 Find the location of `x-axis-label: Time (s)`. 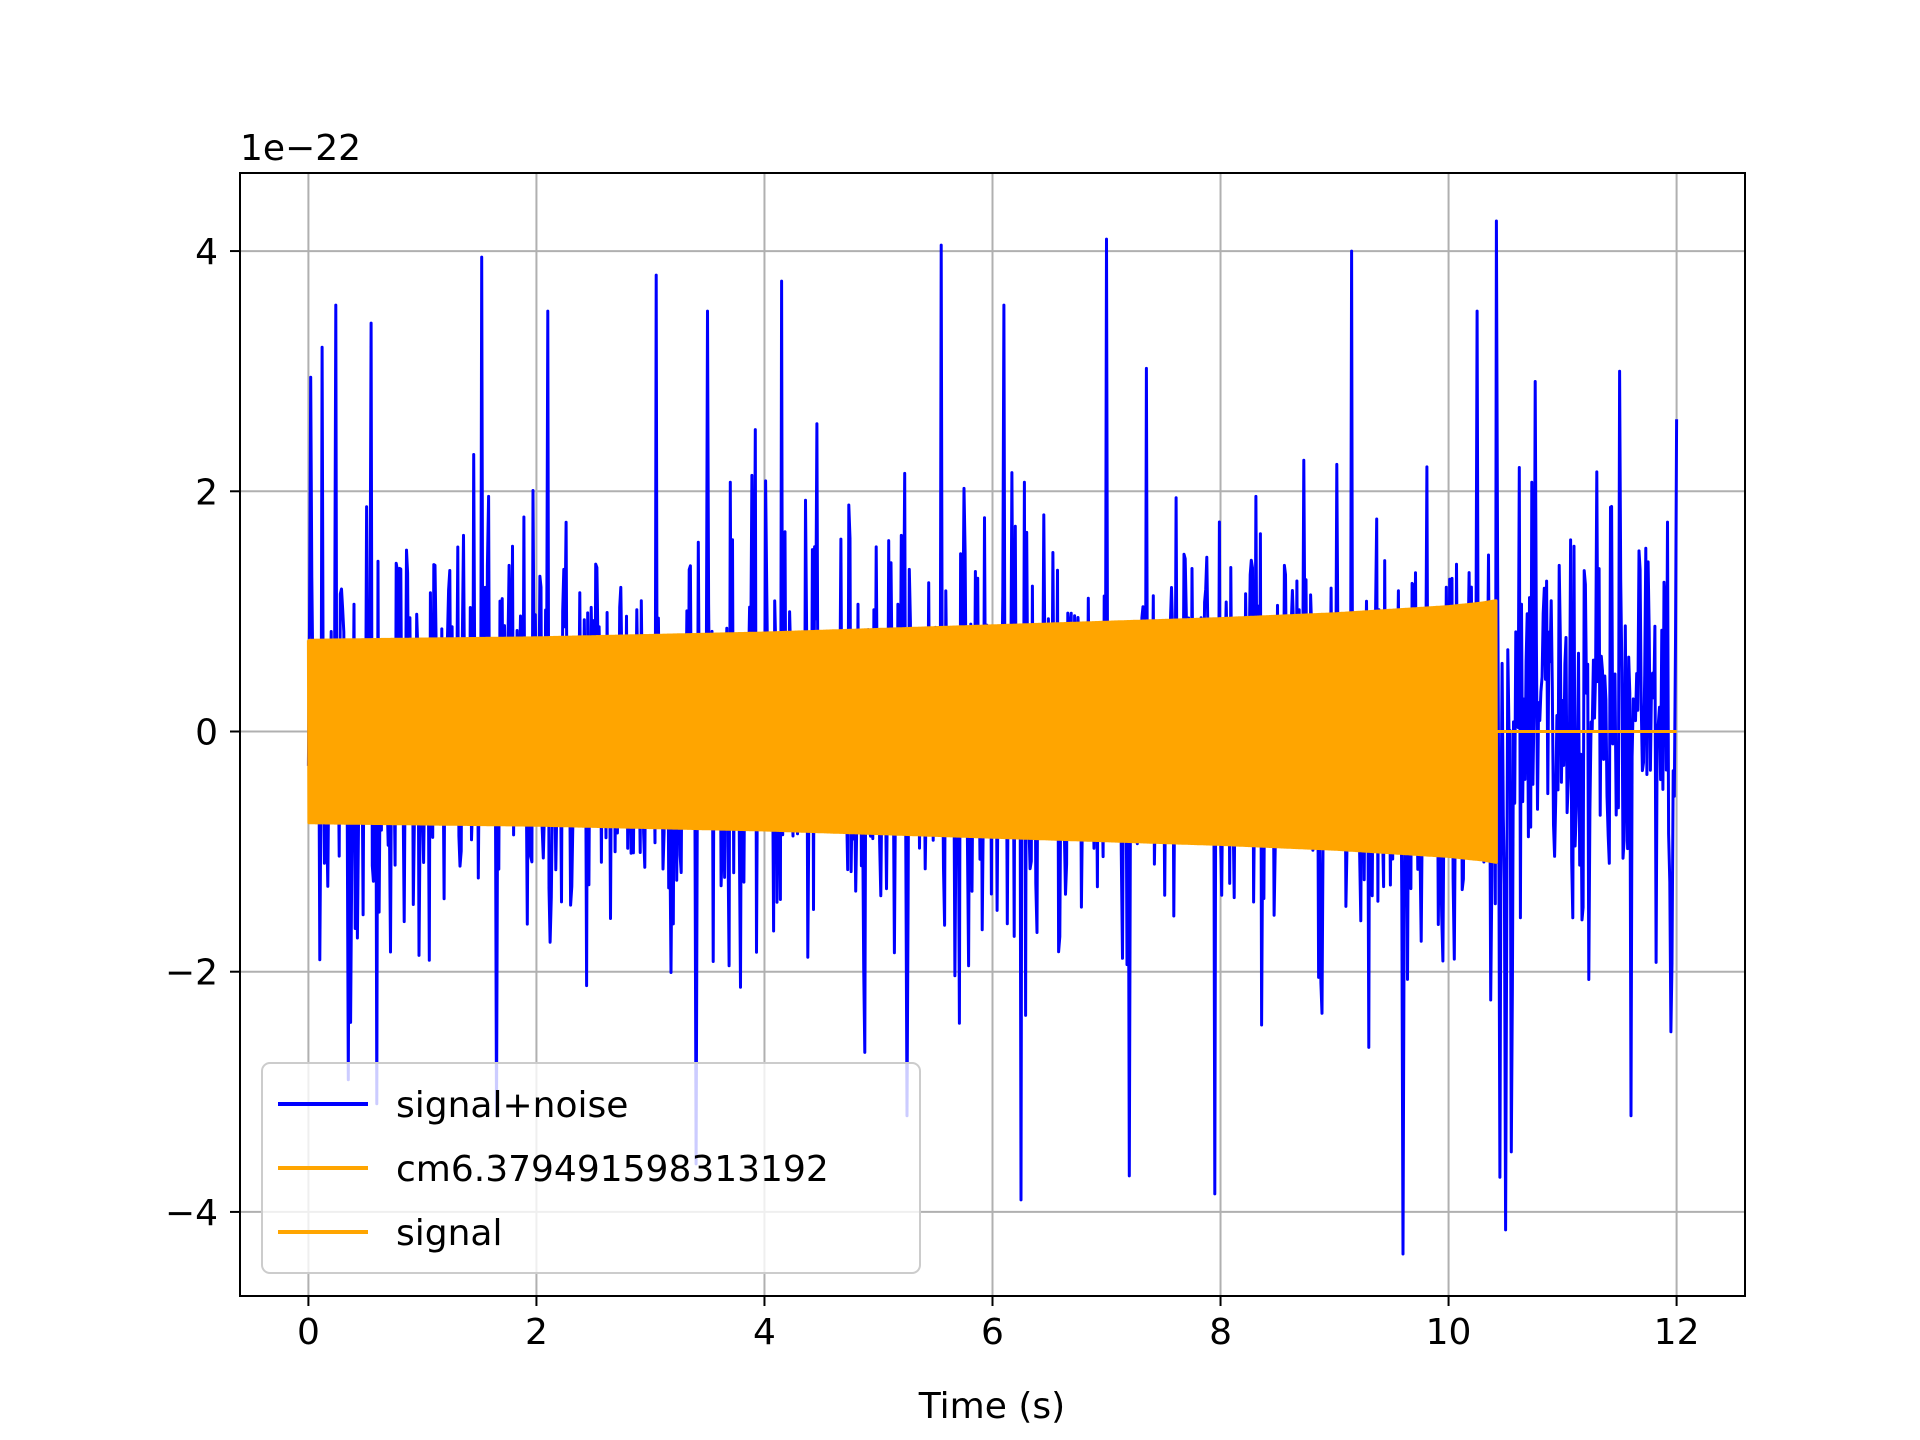

x-axis-label: Time (s) is located at coordinates (991, 1406).